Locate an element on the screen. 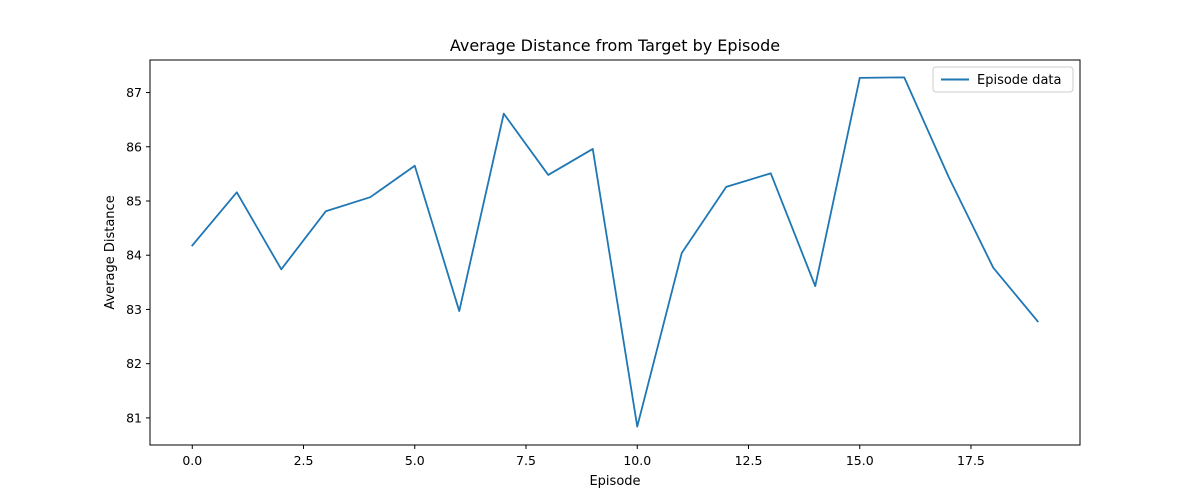 The image size is (1200, 500). legend-label: Episode data is located at coordinates (1019, 80).